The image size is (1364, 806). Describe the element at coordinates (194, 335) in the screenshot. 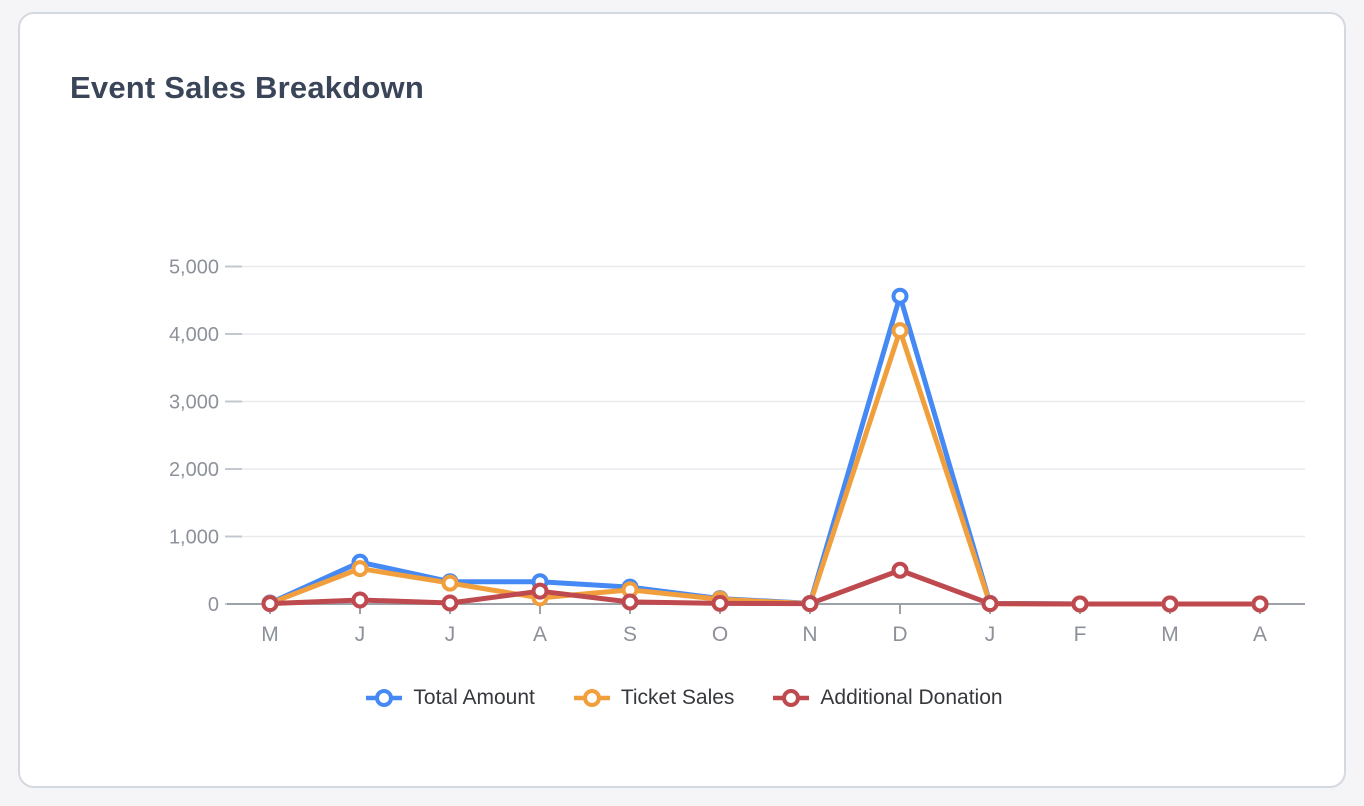

I see `y-axis-label: 4,000` at that location.